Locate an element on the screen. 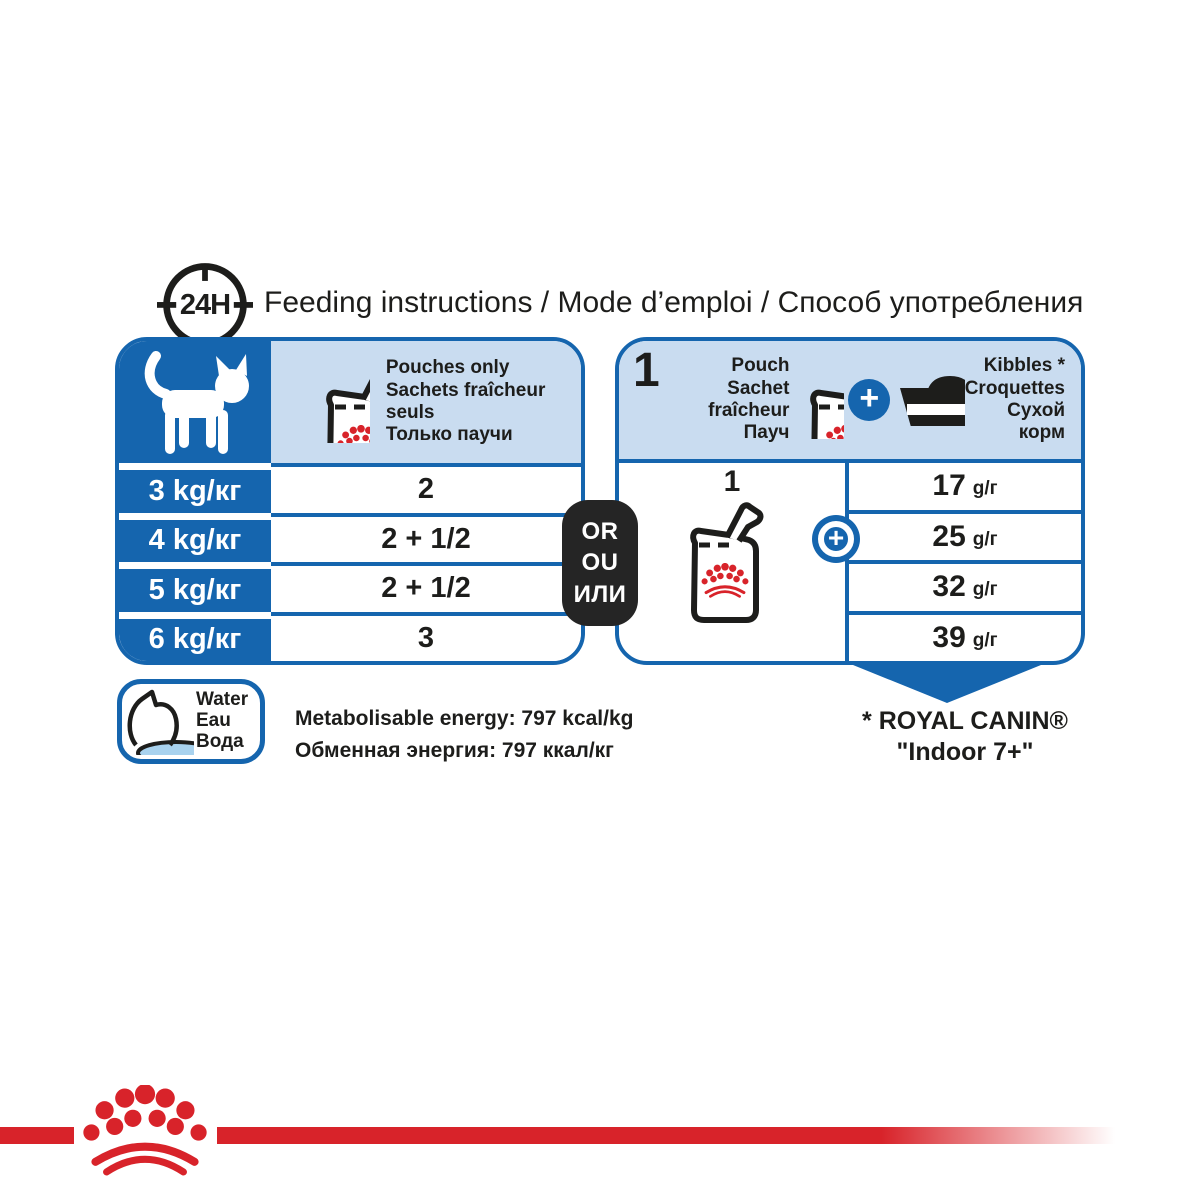  or-divider-badge: OR OU ИЛИ is located at coordinates (600, 563).